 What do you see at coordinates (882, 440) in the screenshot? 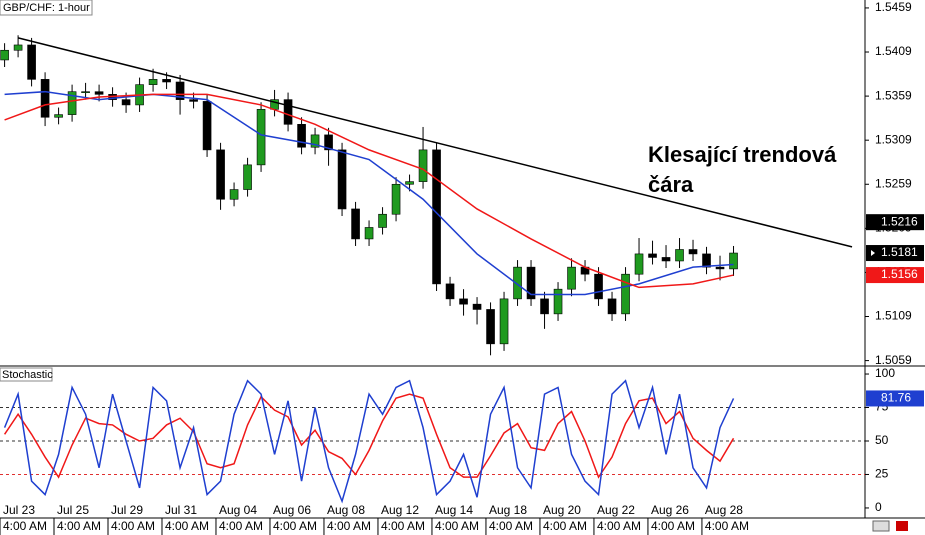
I see `y-tick-label: 50` at bounding box center [882, 440].